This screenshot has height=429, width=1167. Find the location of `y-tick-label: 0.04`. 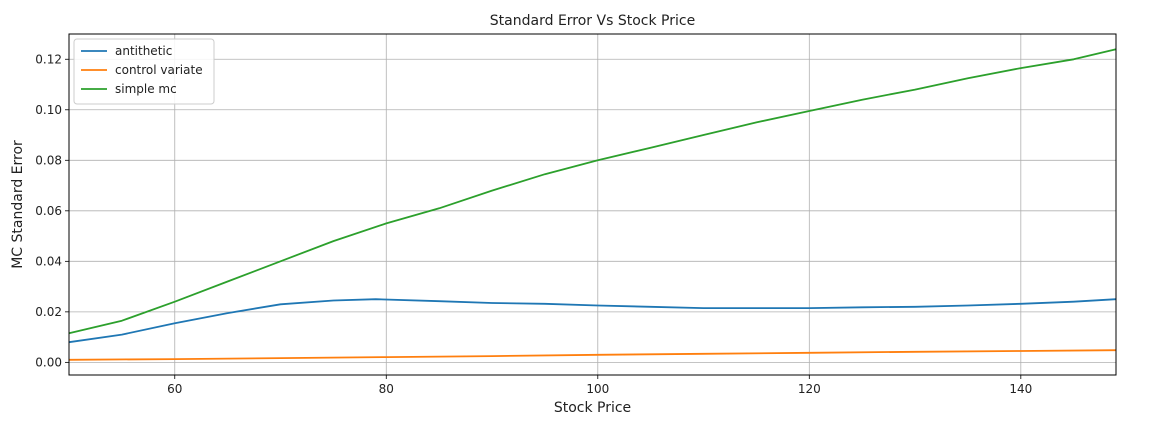

y-tick-label: 0.04 is located at coordinates (48, 261).